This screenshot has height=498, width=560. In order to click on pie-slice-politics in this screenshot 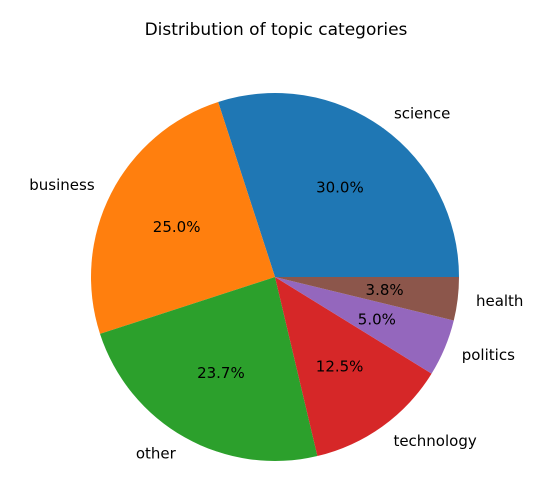, I will do `click(364, 325)`.